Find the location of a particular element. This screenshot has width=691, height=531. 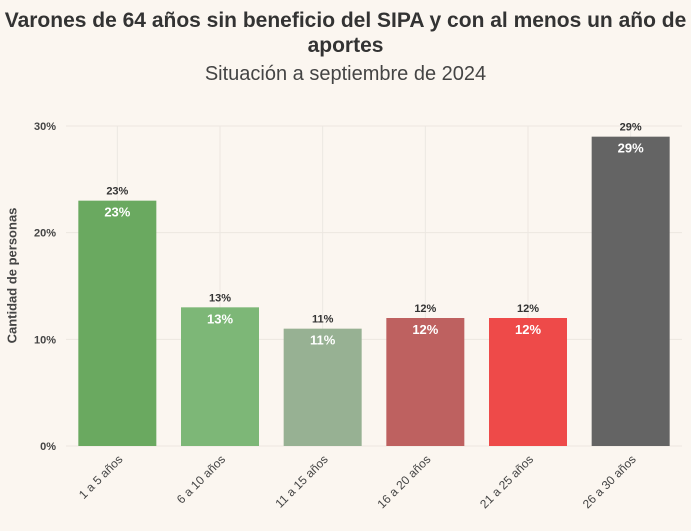

chart-subtitle: Situación a septiembre de 2024 is located at coordinates (345, 74).